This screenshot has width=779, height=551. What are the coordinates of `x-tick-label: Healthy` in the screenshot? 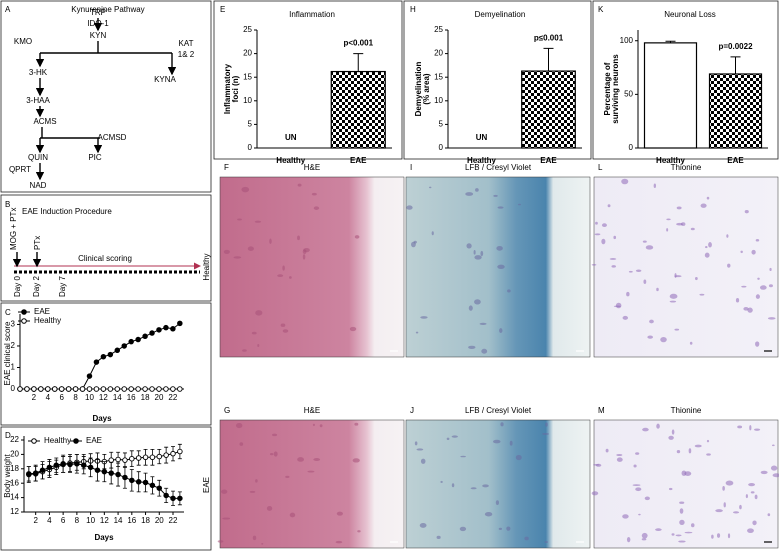 It's located at (290, 160).